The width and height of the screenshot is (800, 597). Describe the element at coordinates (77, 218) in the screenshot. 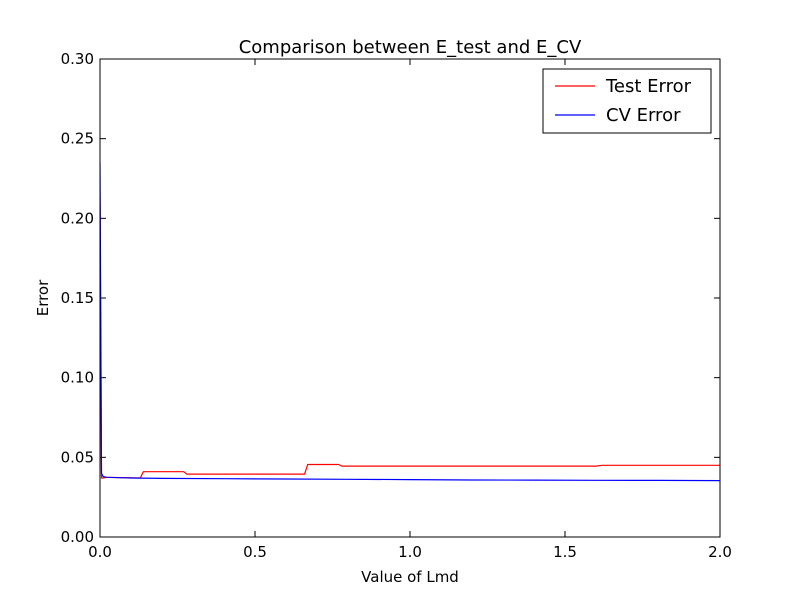

I see `y-tick-label: 0.20` at that location.